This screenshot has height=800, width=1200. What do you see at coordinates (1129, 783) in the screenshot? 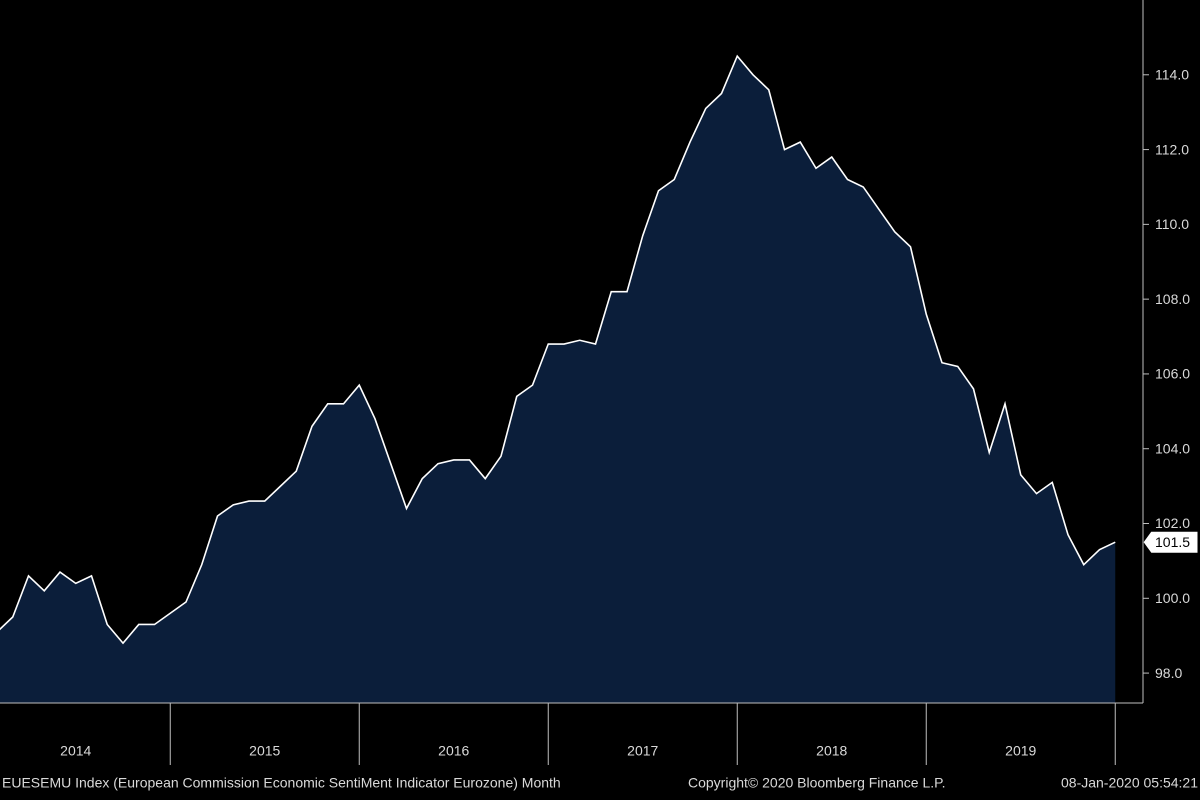
I see `footer-timestamp: 08-Jan-2020 05:54:21` at bounding box center [1129, 783].